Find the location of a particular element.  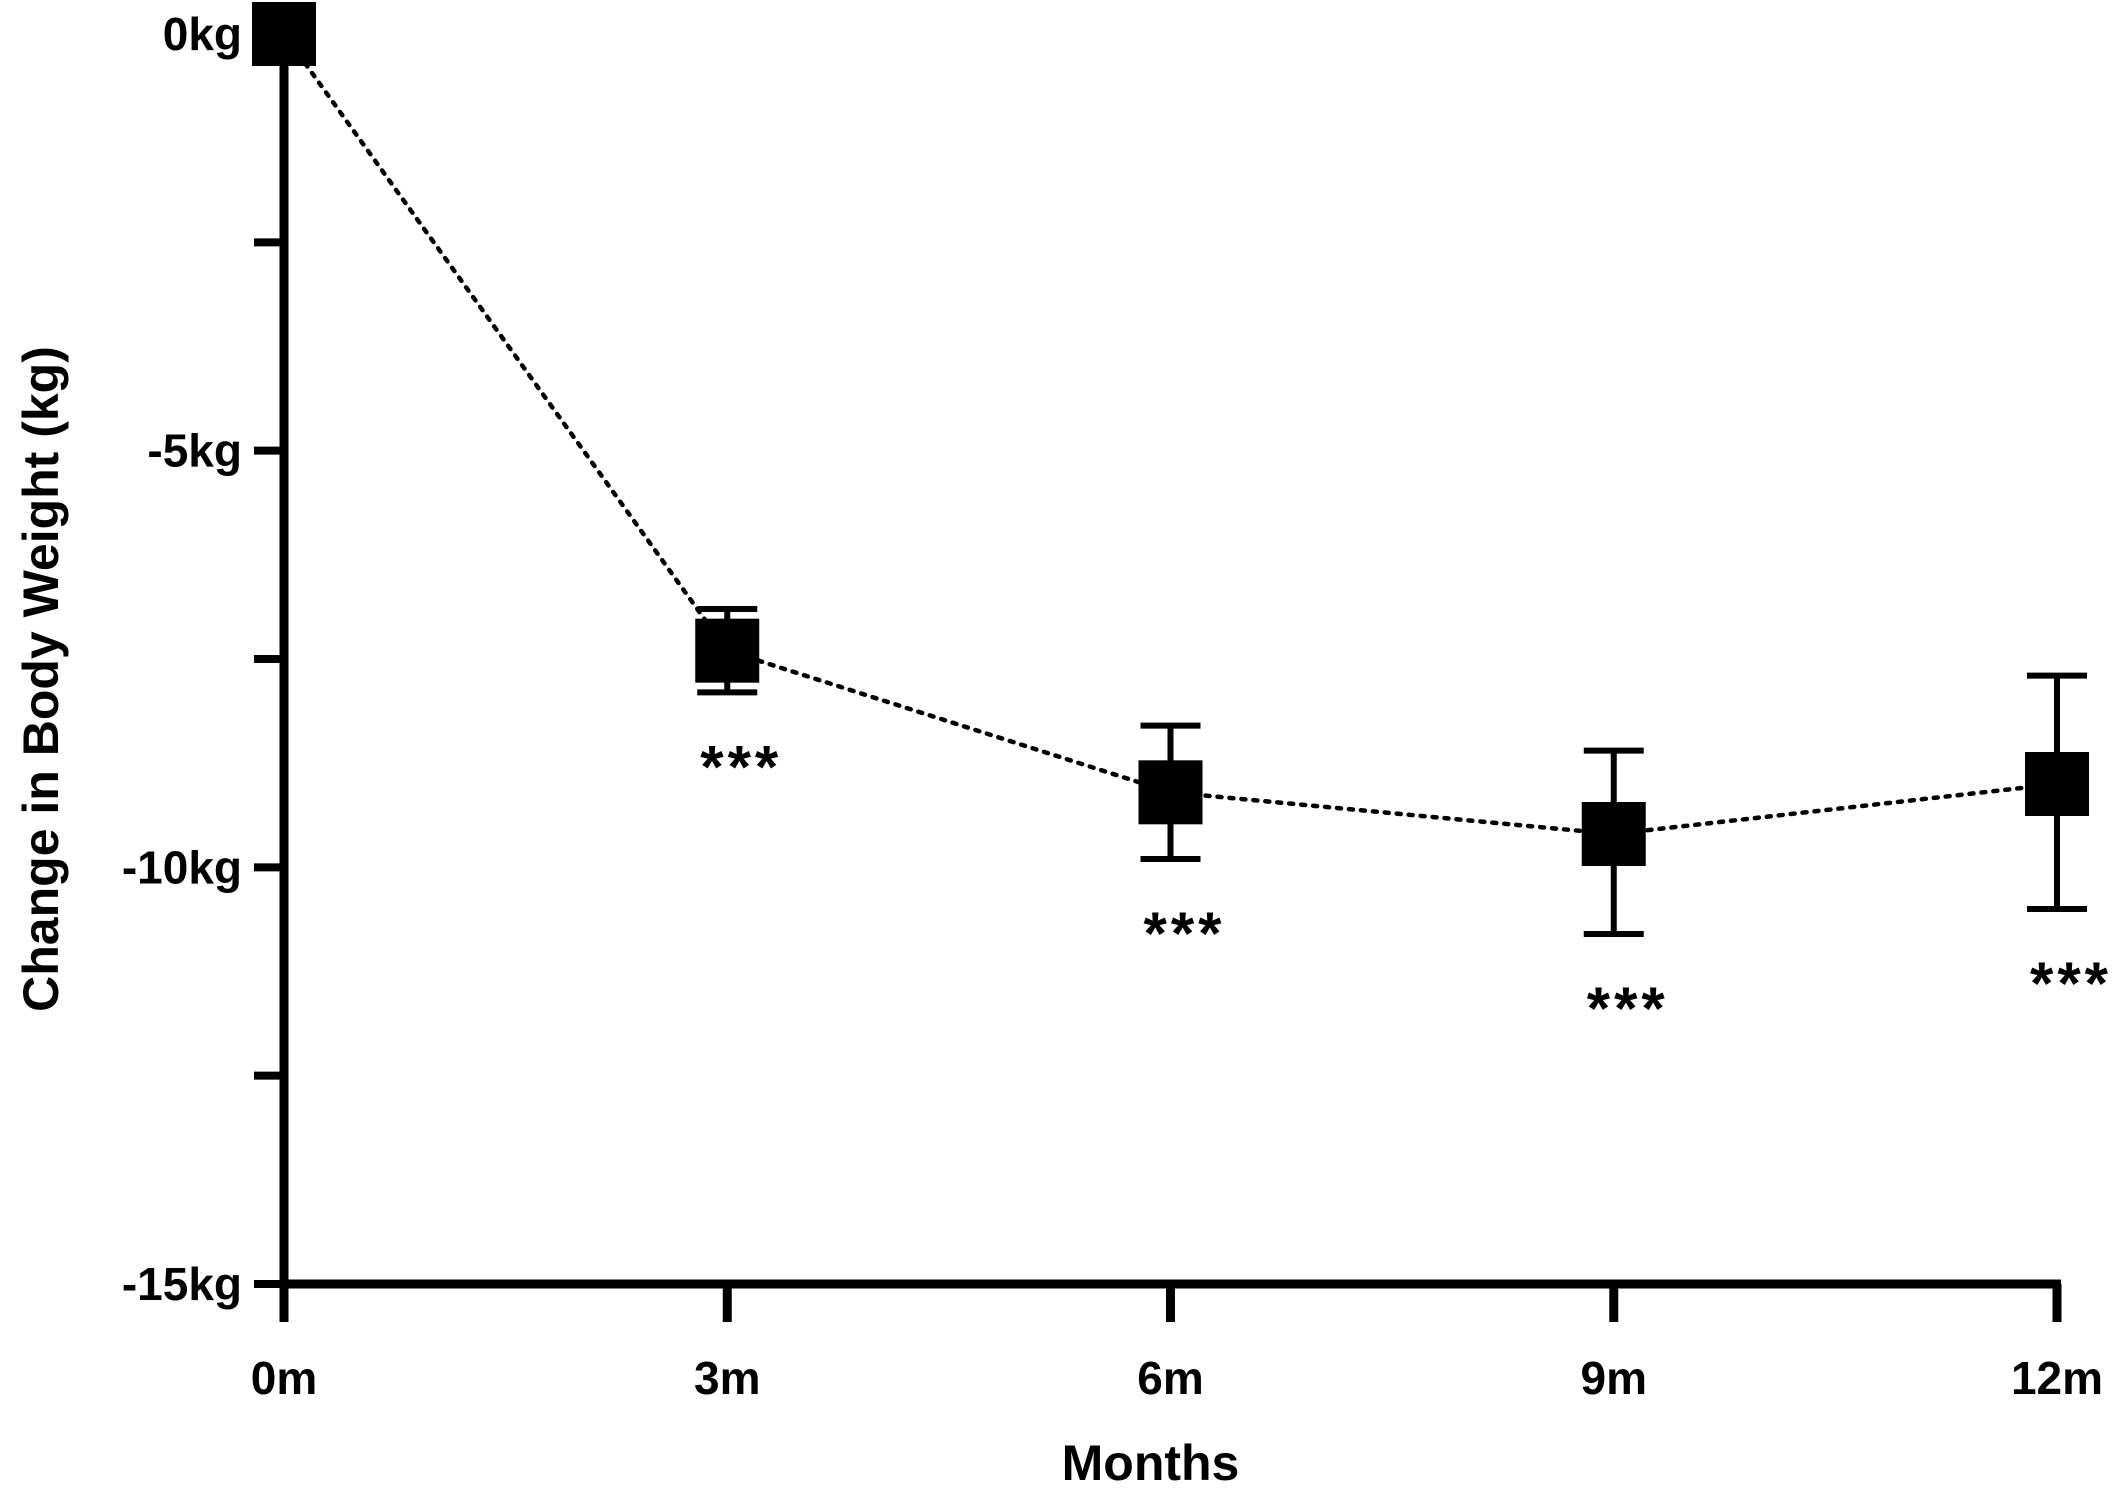

x-tick-label: 0m is located at coordinates (284, 1378).